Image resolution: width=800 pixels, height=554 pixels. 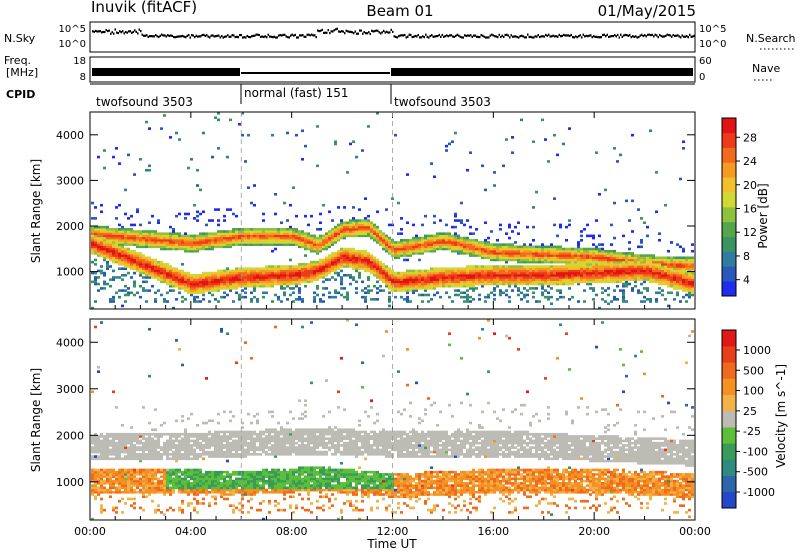 What do you see at coordinates (442, 102) in the screenshot?
I see `cpid-segment-3: twofsound 3503` at bounding box center [442, 102].